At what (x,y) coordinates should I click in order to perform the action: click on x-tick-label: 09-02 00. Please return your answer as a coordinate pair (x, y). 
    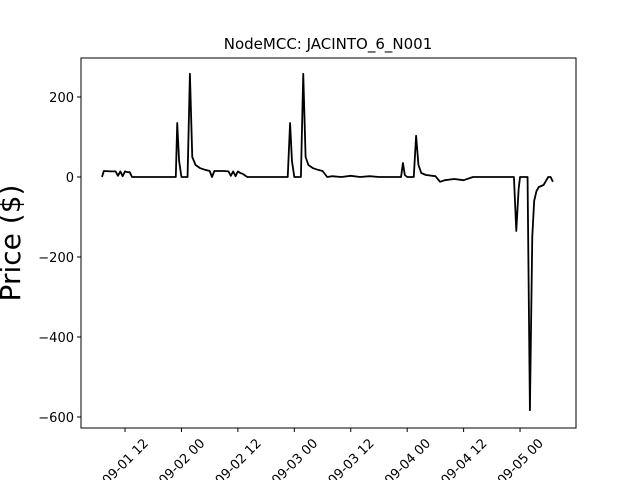
    Looking at the image, I should click on (182, 458).